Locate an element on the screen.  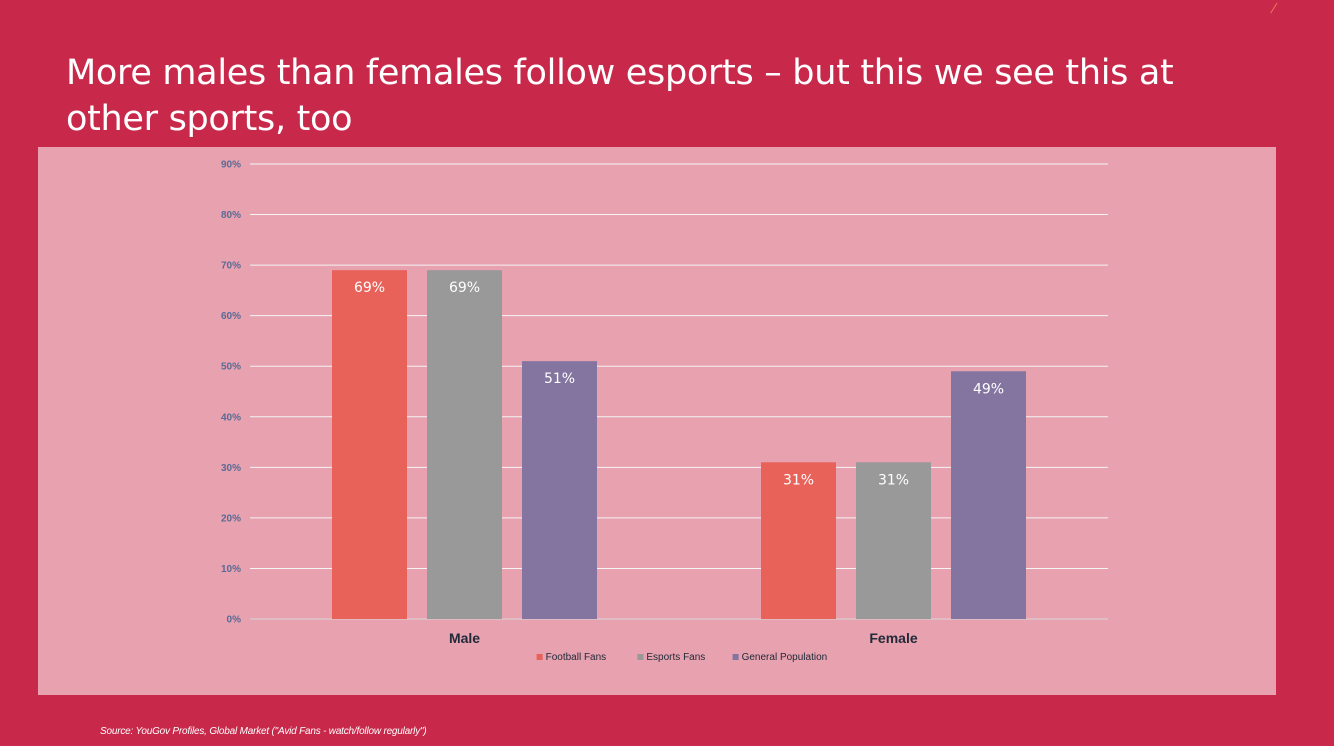
y-tick-label: 80% is located at coordinates (231, 215).